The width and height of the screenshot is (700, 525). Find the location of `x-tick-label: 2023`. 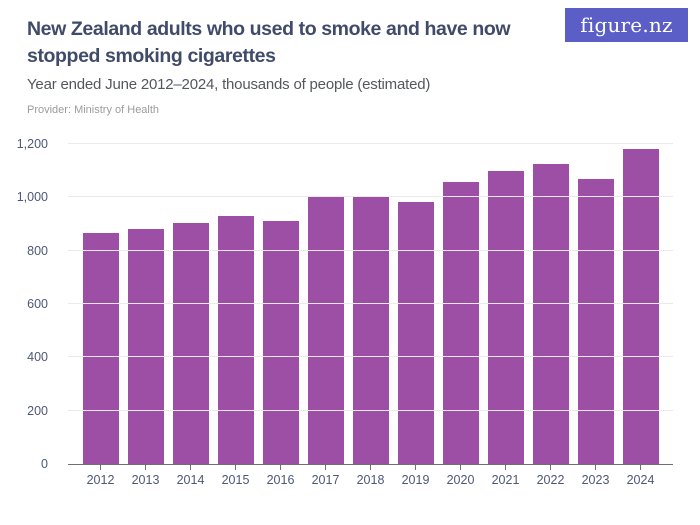

x-tick-label: 2023 is located at coordinates (595, 480).